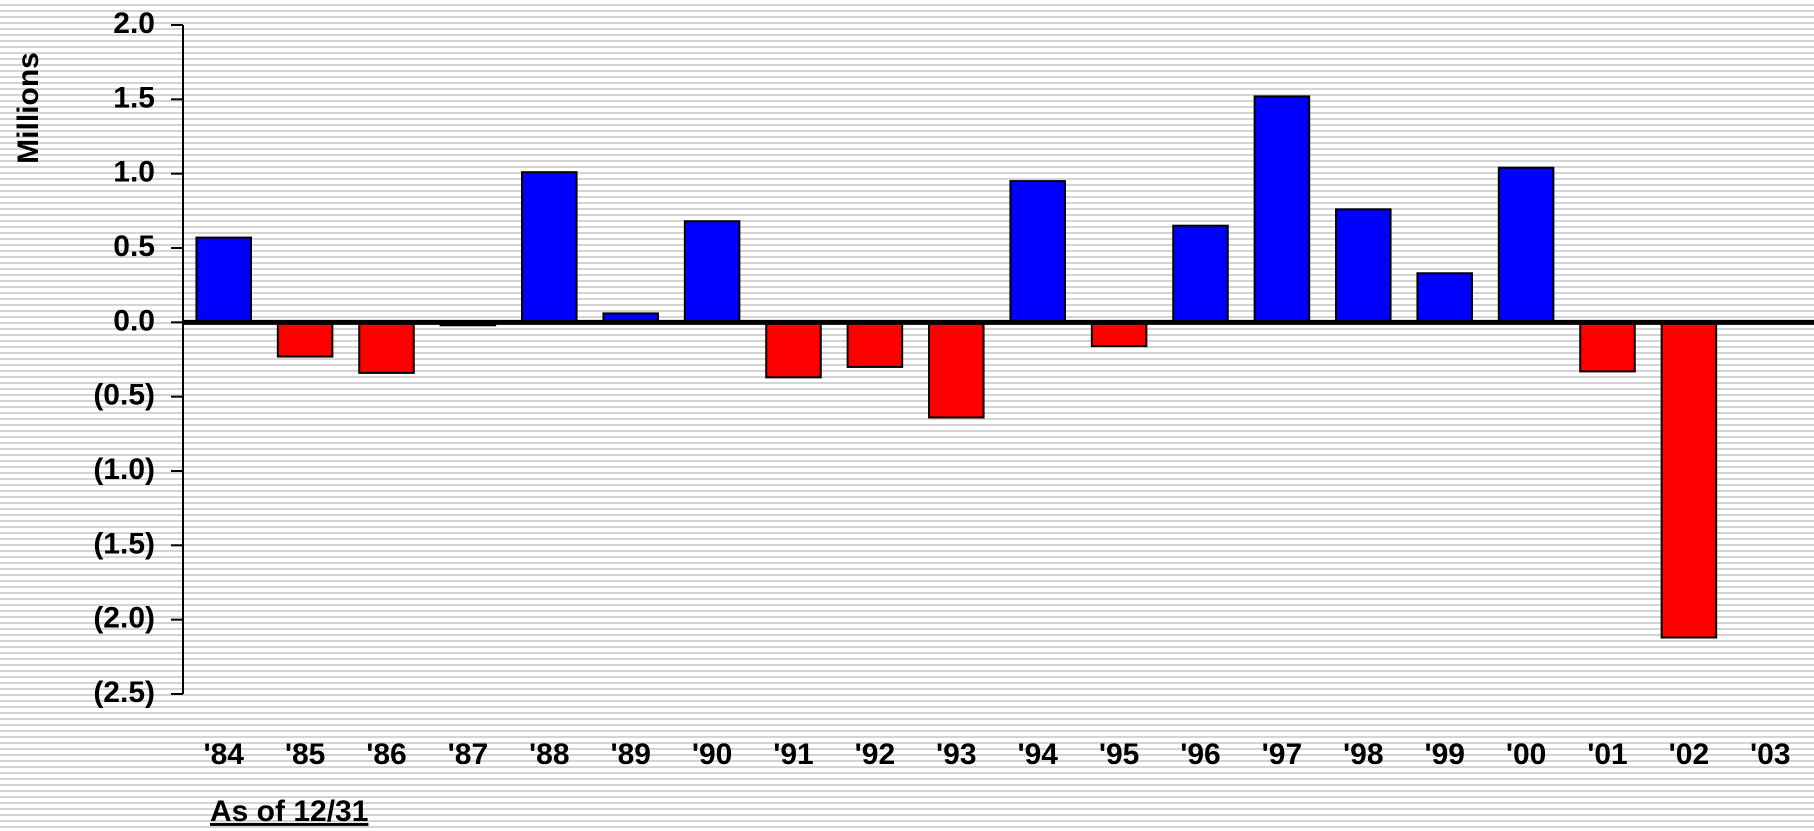 Image resolution: width=1814 pixels, height=831 pixels. I want to click on x-tick-label: '03, so click(1770, 754).